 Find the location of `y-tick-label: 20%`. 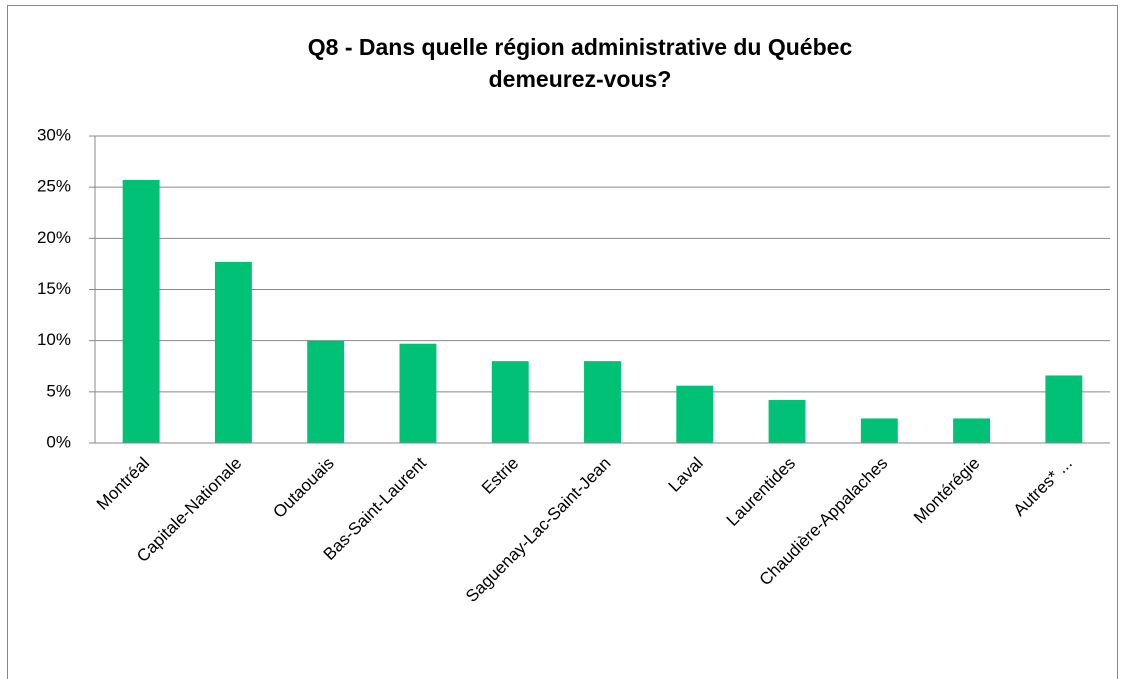

y-tick-label: 20% is located at coordinates (54, 237).